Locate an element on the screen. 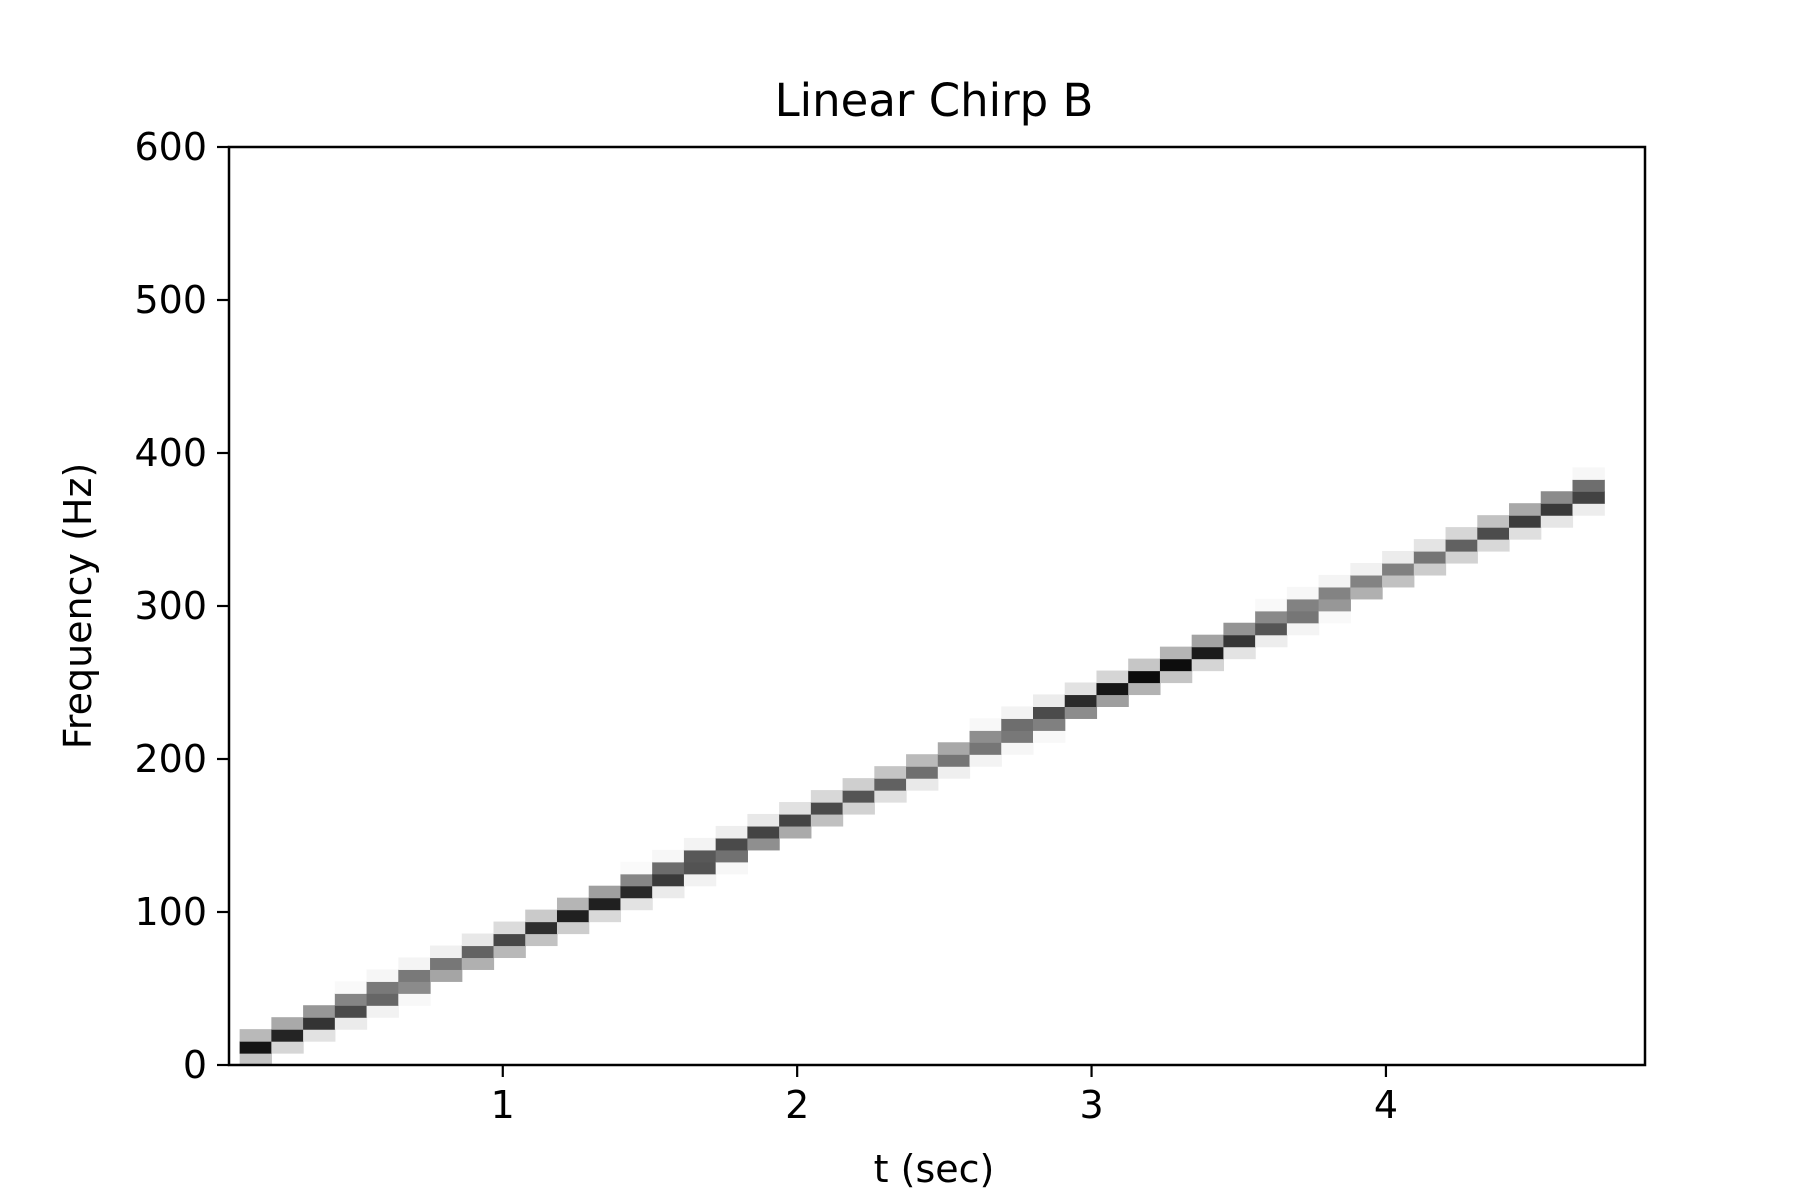 This screenshot has height=1200, width=1800. y-axis-label: Frequency (Hz) is located at coordinates (78, 606).